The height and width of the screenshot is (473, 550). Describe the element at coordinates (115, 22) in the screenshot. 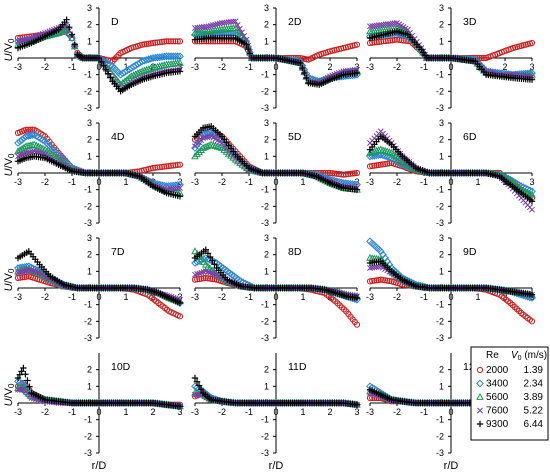

I see `panel-label: D` at that location.